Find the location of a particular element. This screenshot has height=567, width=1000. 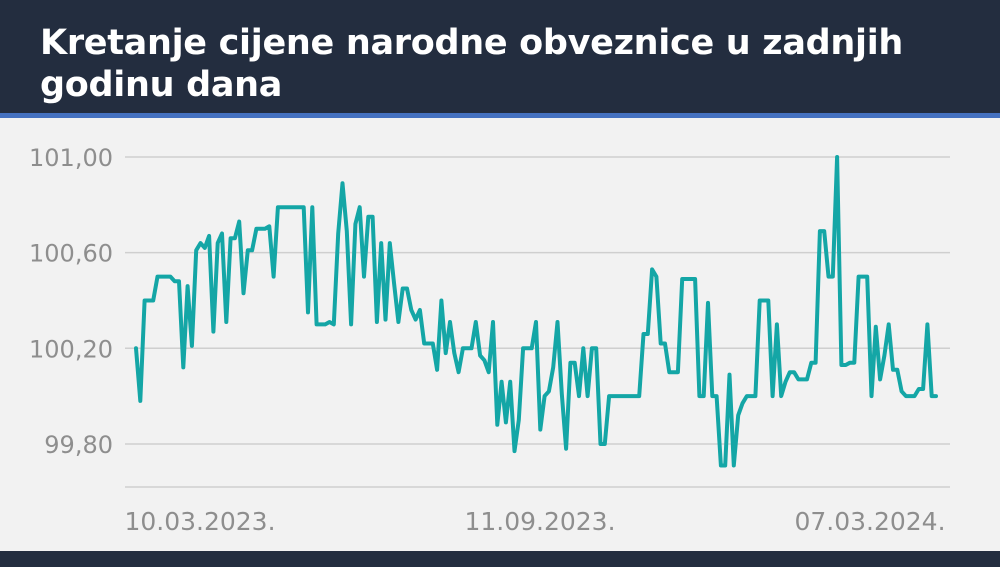

footer-bar is located at coordinates (500, 559).